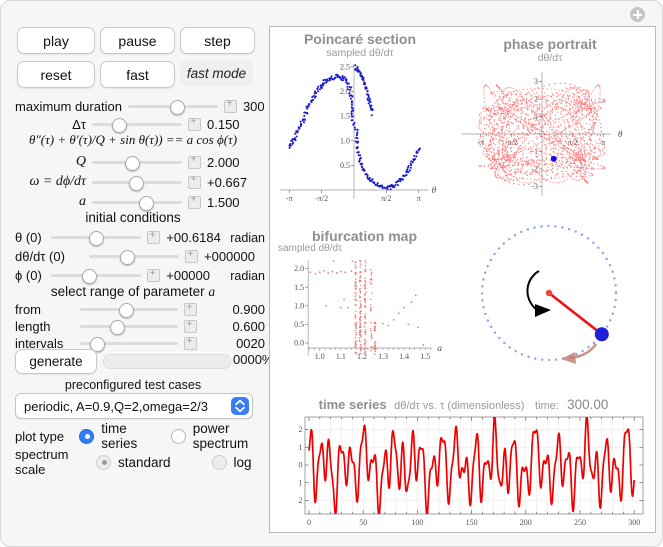  I want to click on reset-button: reset, so click(56, 74).